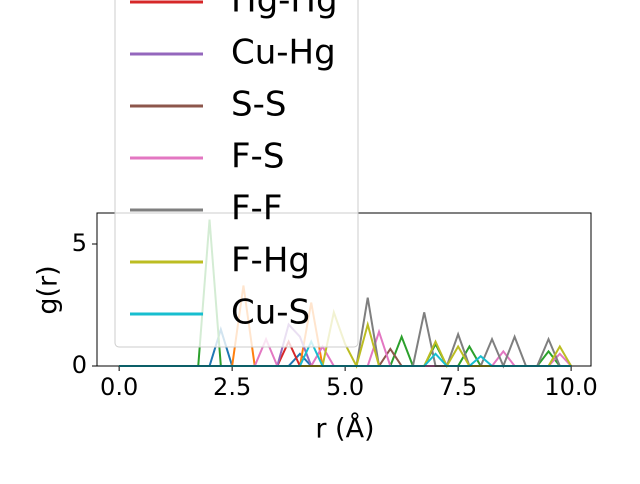 The height and width of the screenshot is (484, 640). I want to click on y-tick-label: 5, so click(79, 243).